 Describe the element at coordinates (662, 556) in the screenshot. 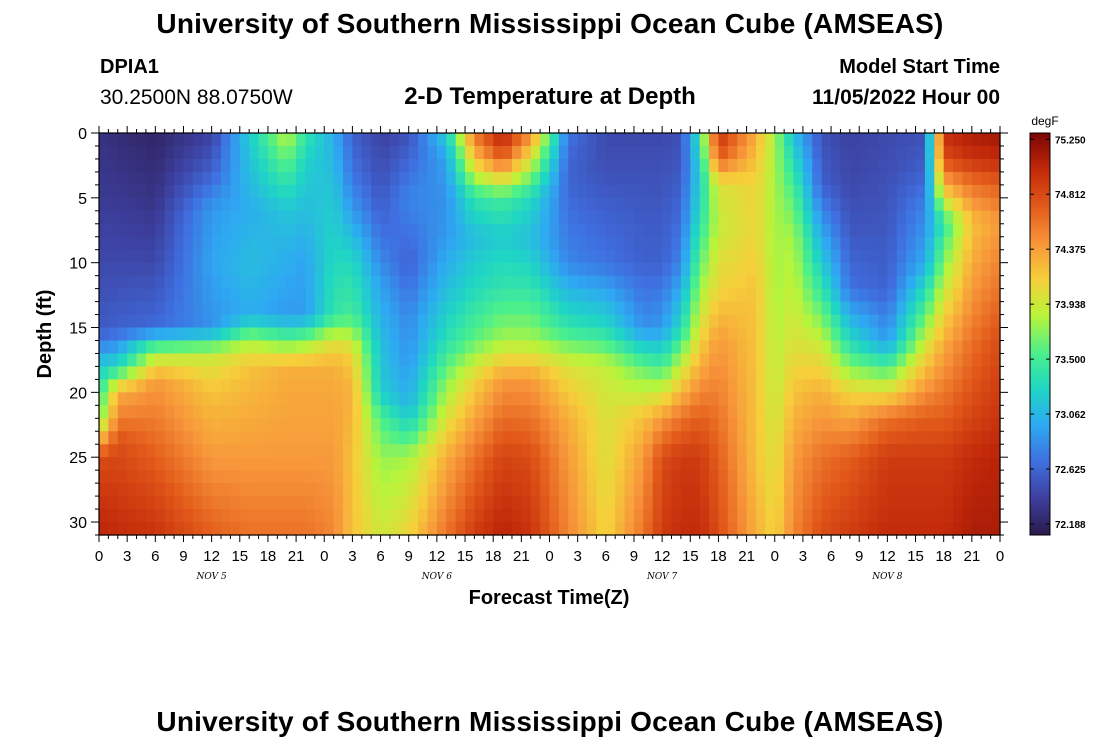

I see `x-tick-label: 12` at that location.